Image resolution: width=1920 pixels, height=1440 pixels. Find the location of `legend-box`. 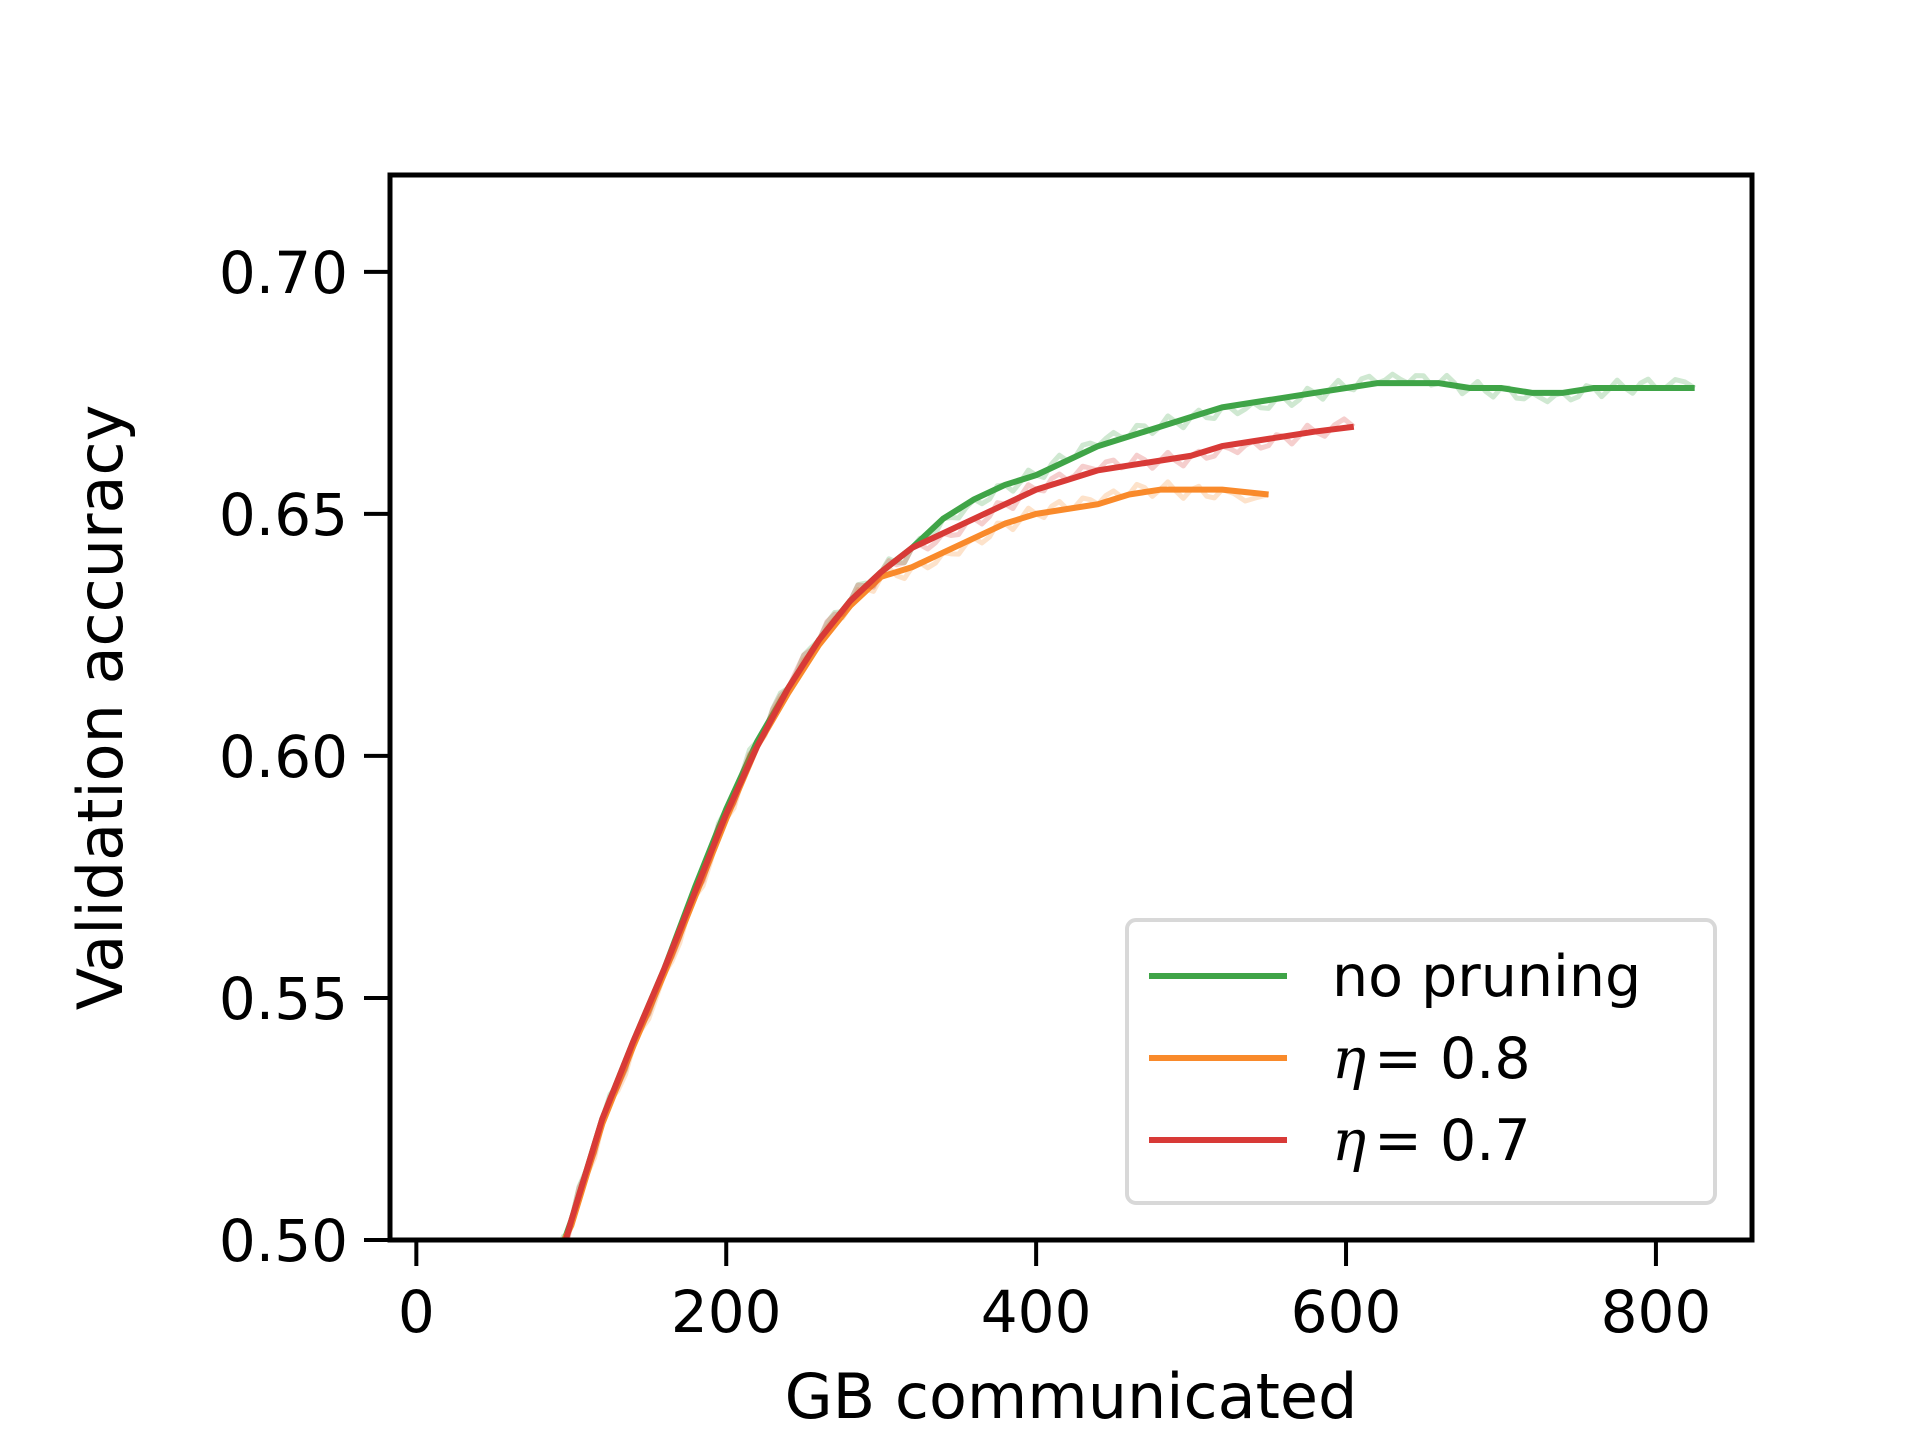

legend-box is located at coordinates (1421, 1061).